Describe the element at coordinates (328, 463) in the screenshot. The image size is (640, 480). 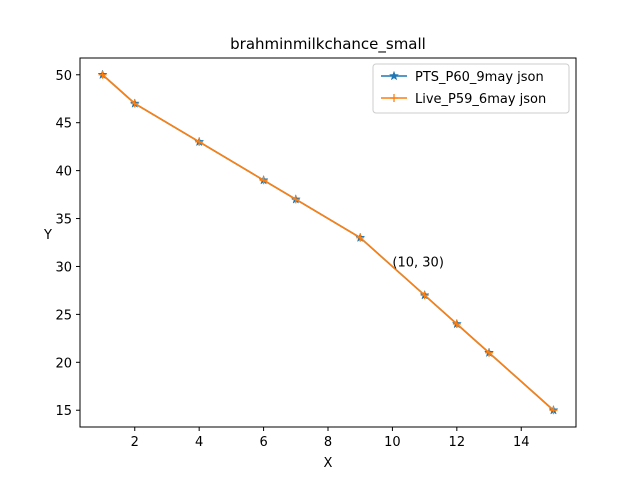
I see `x-axis-label: X` at that location.